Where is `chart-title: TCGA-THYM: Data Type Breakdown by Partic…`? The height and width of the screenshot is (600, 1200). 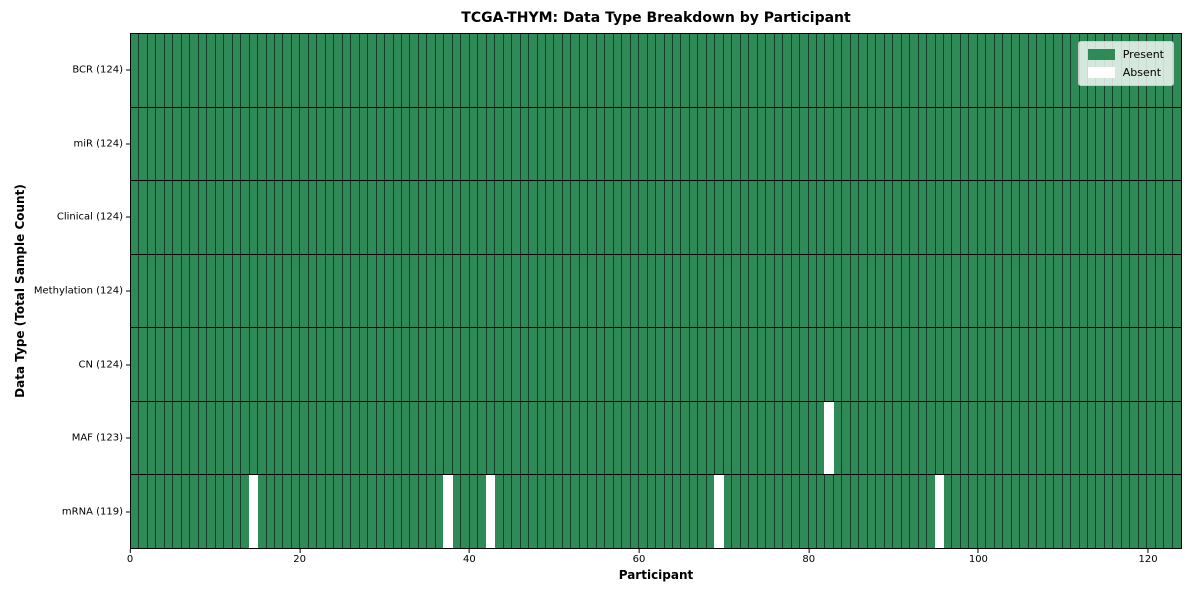
chart-title: TCGA-THYM: Data Type Breakdown by Partic… is located at coordinates (656, 18).